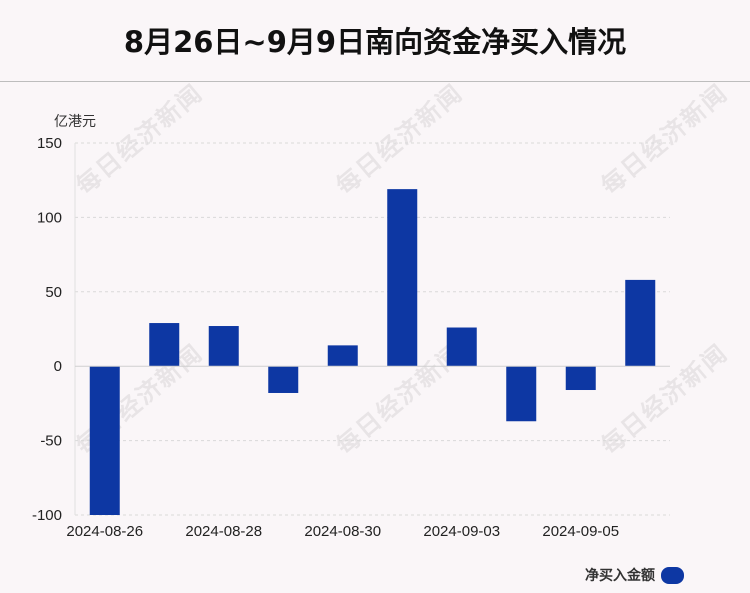  What do you see at coordinates (223, 531) in the screenshot?
I see `x-tick-label: 2024-08-28` at bounding box center [223, 531].